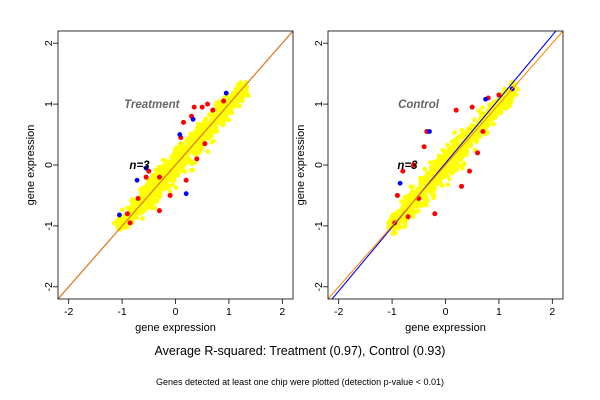 Image resolution: width=600 pixels, height=400 pixels. Describe the element at coordinates (121, 312) in the screenshot. I see `x-tick-label: -1` at that location.